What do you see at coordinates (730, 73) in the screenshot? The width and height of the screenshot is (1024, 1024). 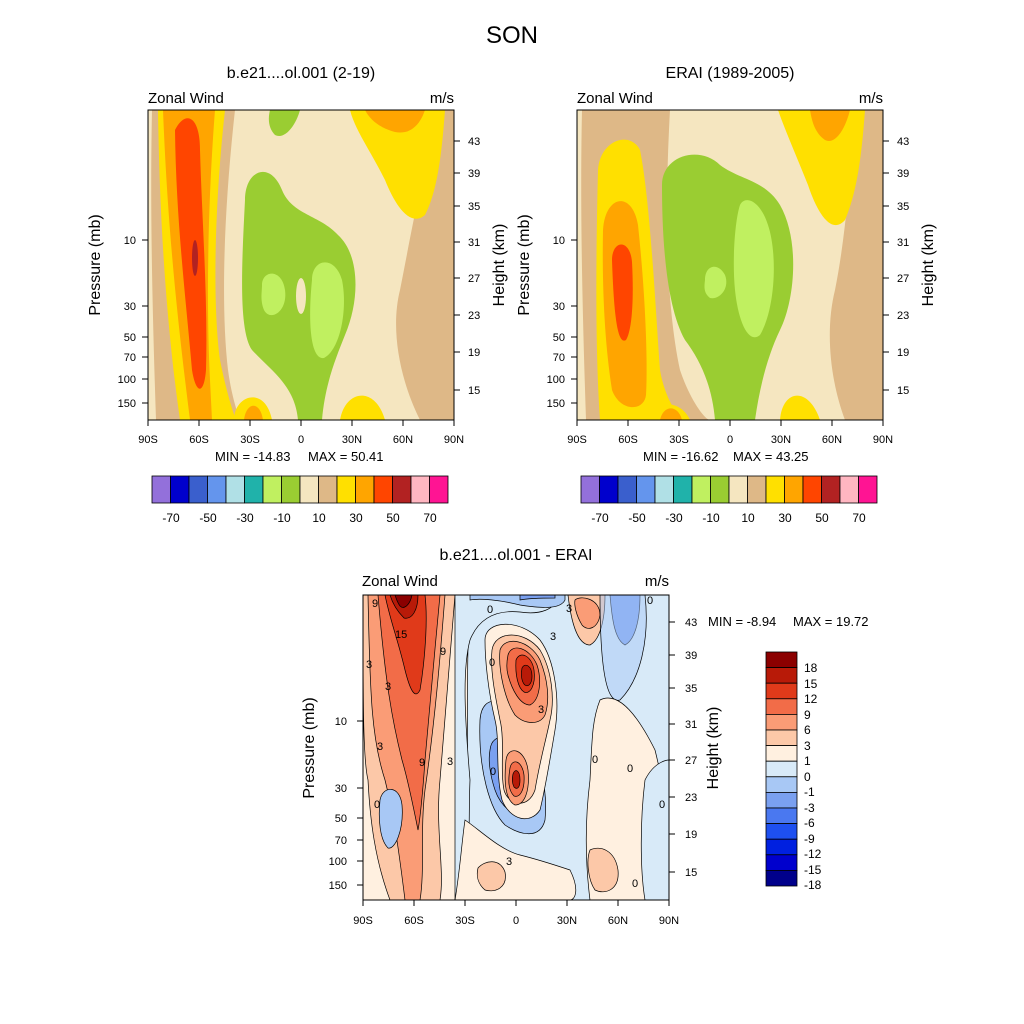 I see `panel-title: ERAI (1989-2005)` at bounding box center [730, 73].